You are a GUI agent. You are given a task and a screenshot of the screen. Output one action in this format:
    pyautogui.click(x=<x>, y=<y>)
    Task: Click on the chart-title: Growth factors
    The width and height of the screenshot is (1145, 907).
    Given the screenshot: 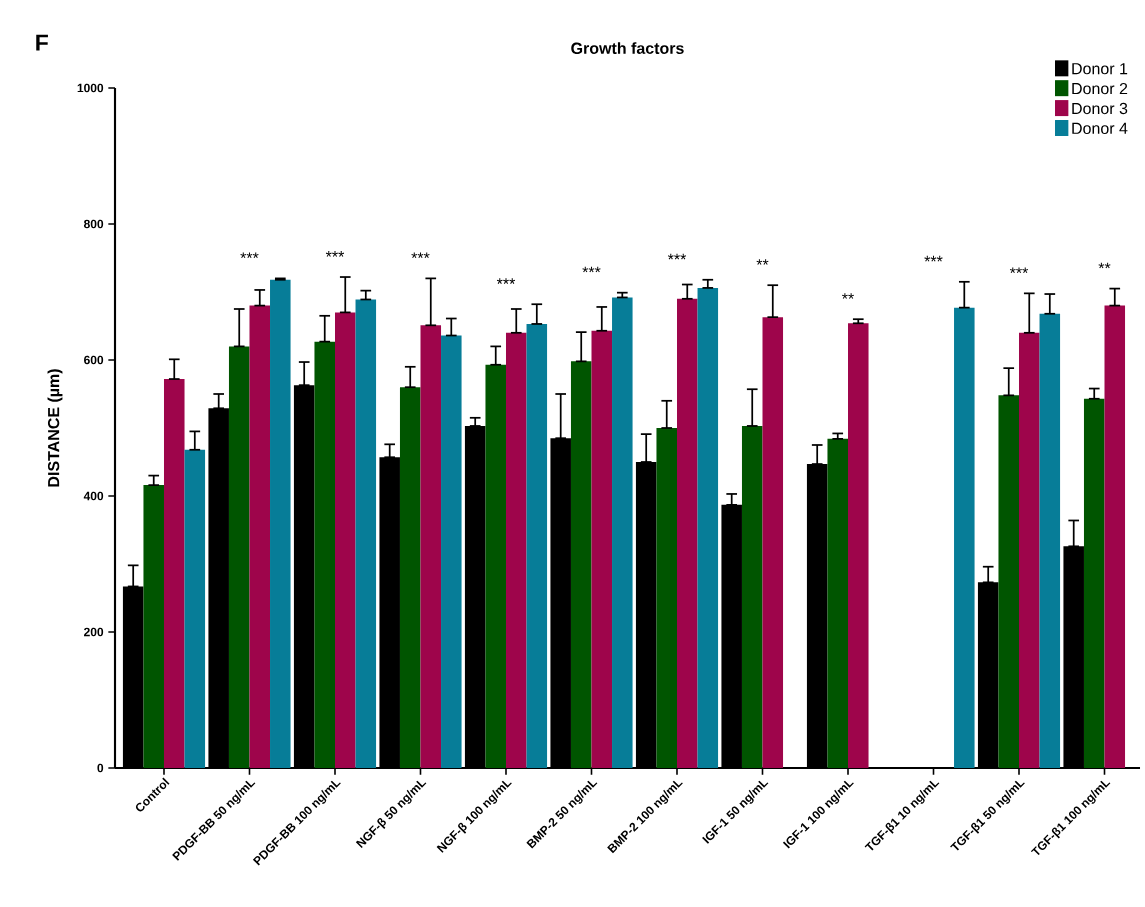 What is the action you would take?
    pyautogui.click(x=627, y=48)
    